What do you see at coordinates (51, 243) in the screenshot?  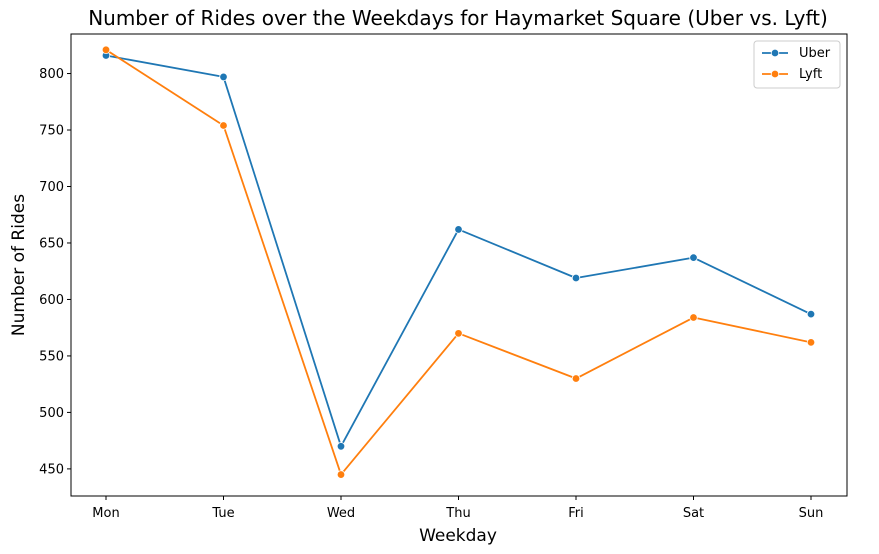 I see `y-tick-label: 650` at bounding box center [51, 243].